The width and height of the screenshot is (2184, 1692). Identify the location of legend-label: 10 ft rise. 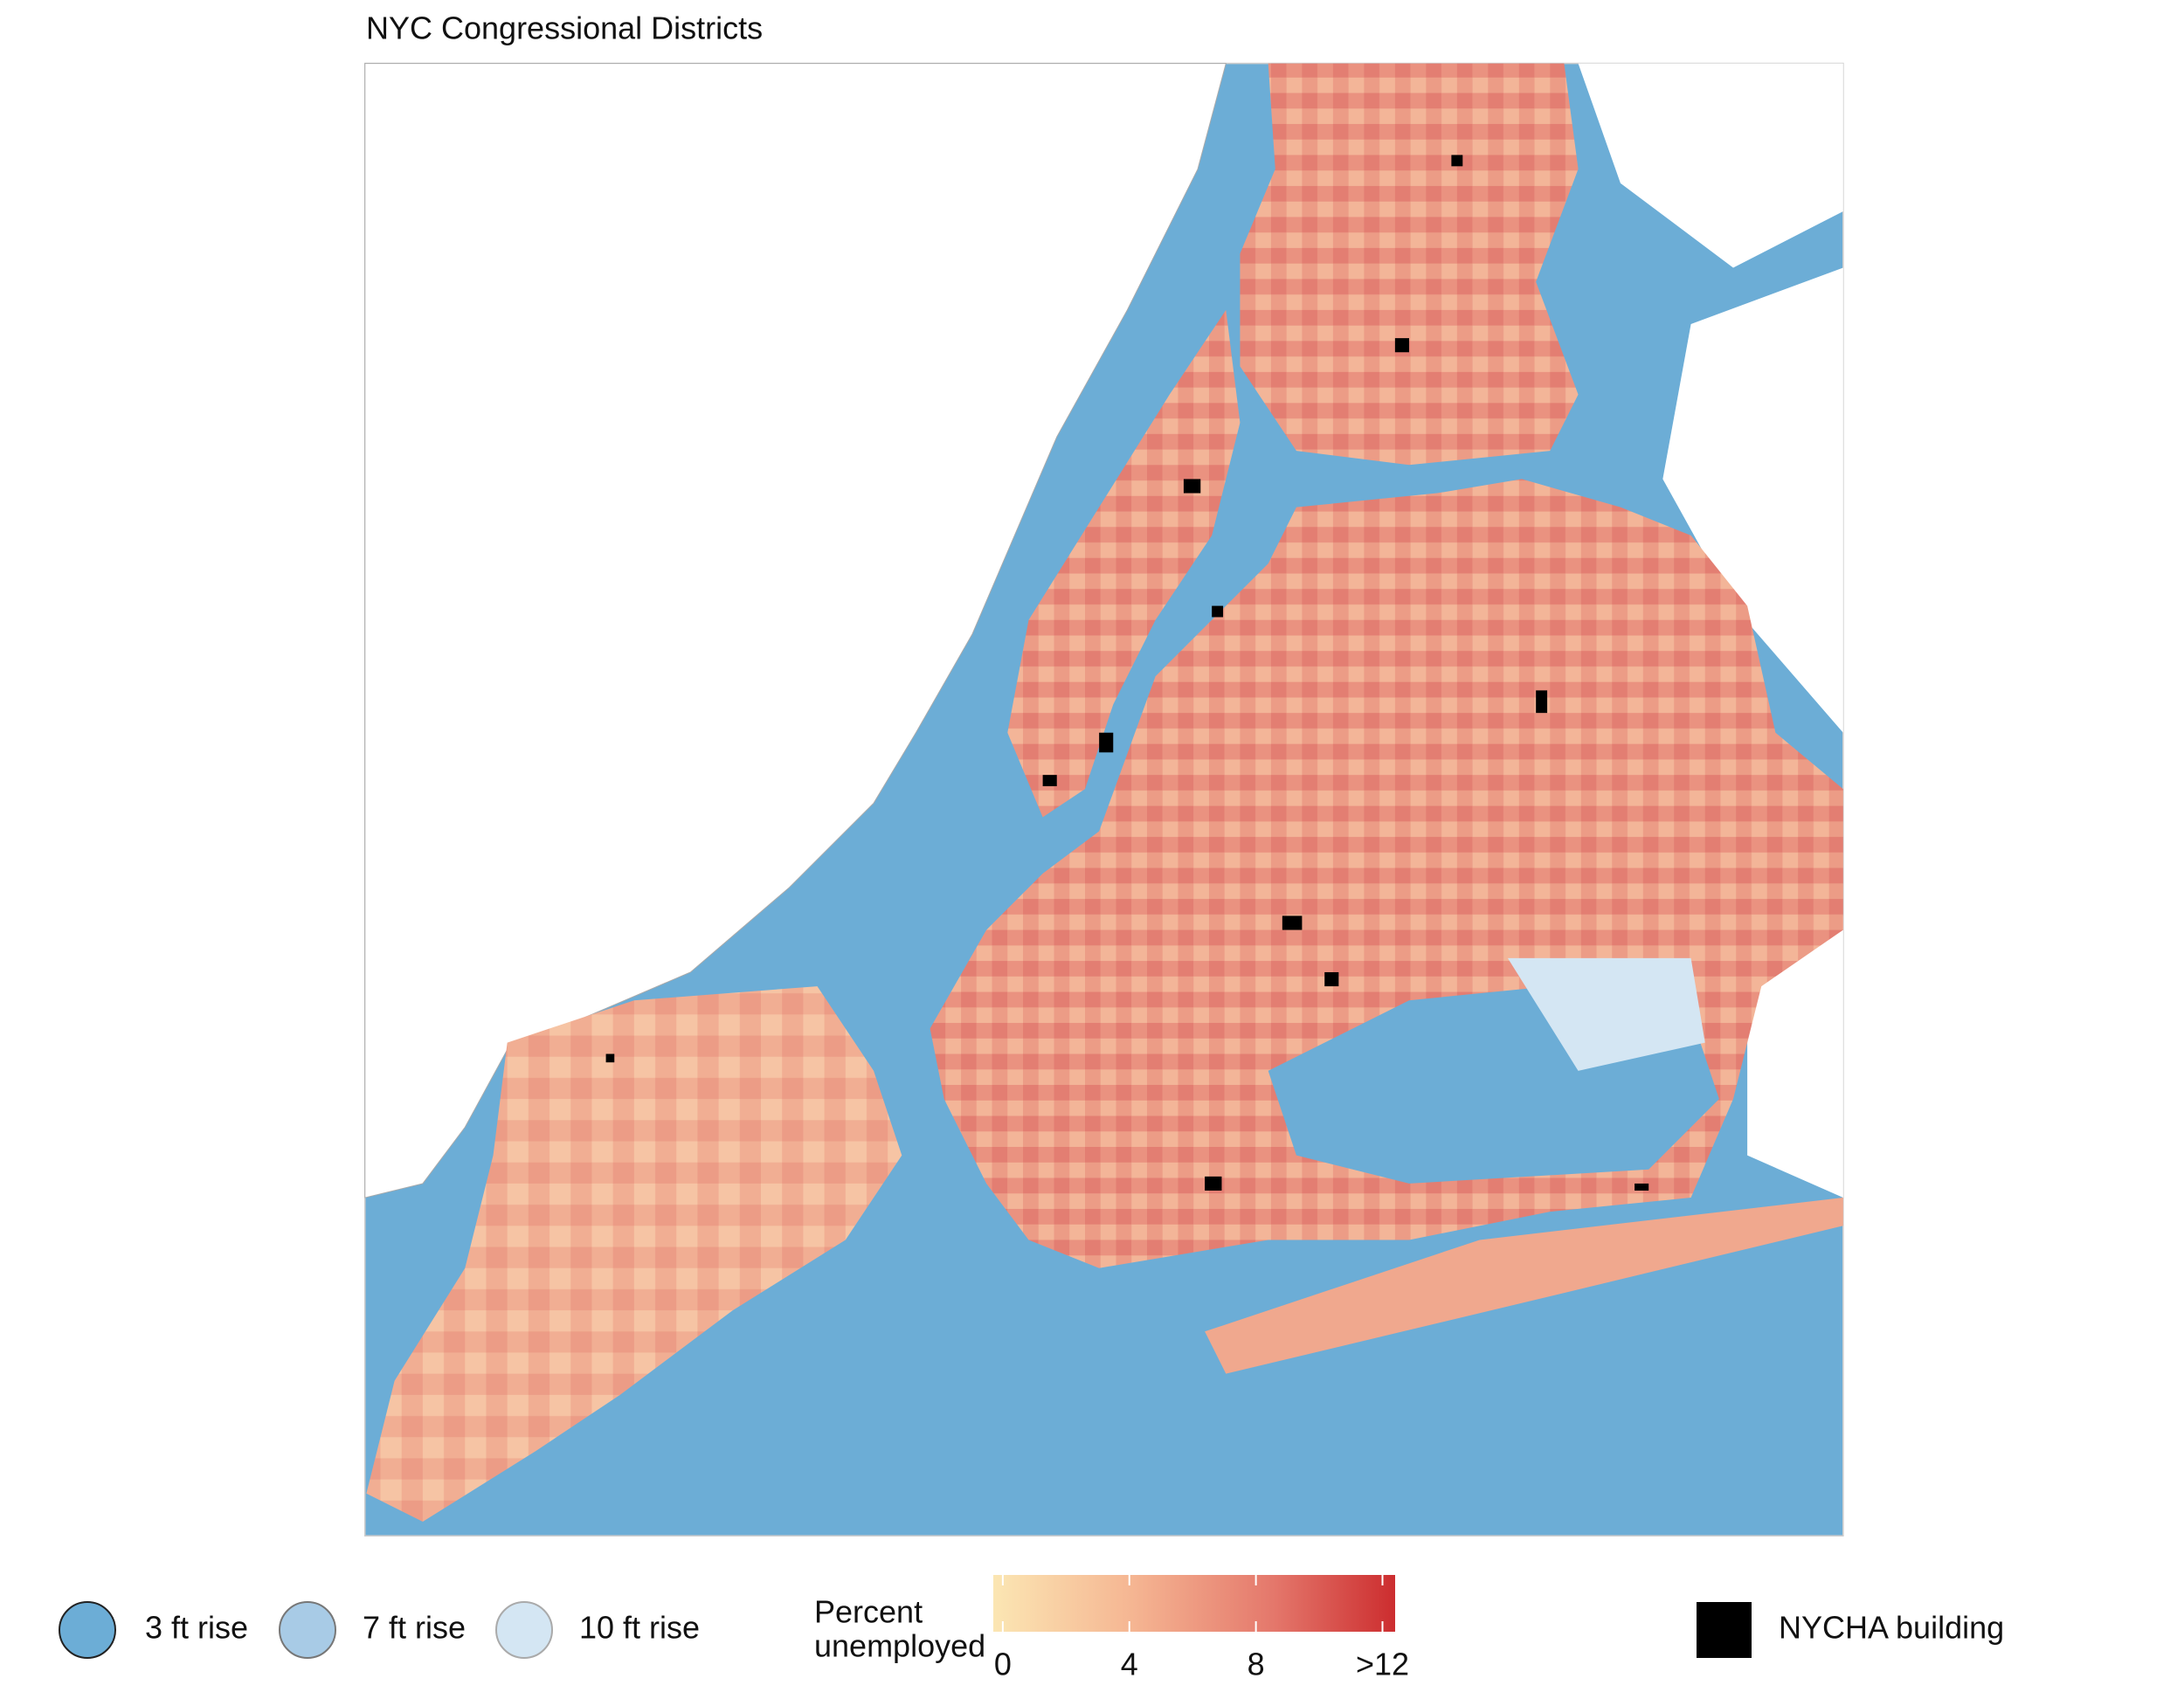
(639, 1628).